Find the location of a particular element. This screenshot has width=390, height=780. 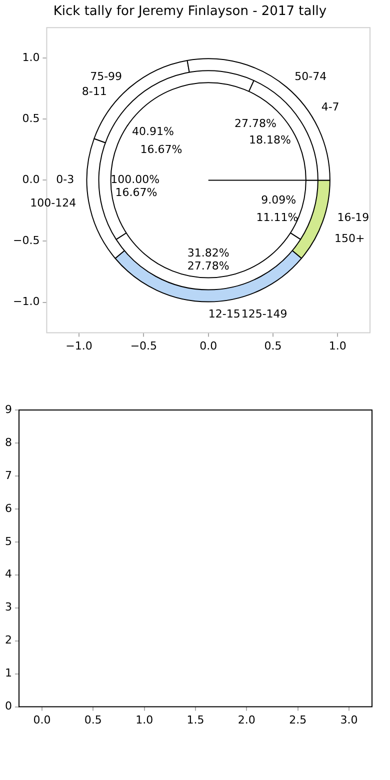

x-tick-label: −1.0 is located at coordinates (79, 345).